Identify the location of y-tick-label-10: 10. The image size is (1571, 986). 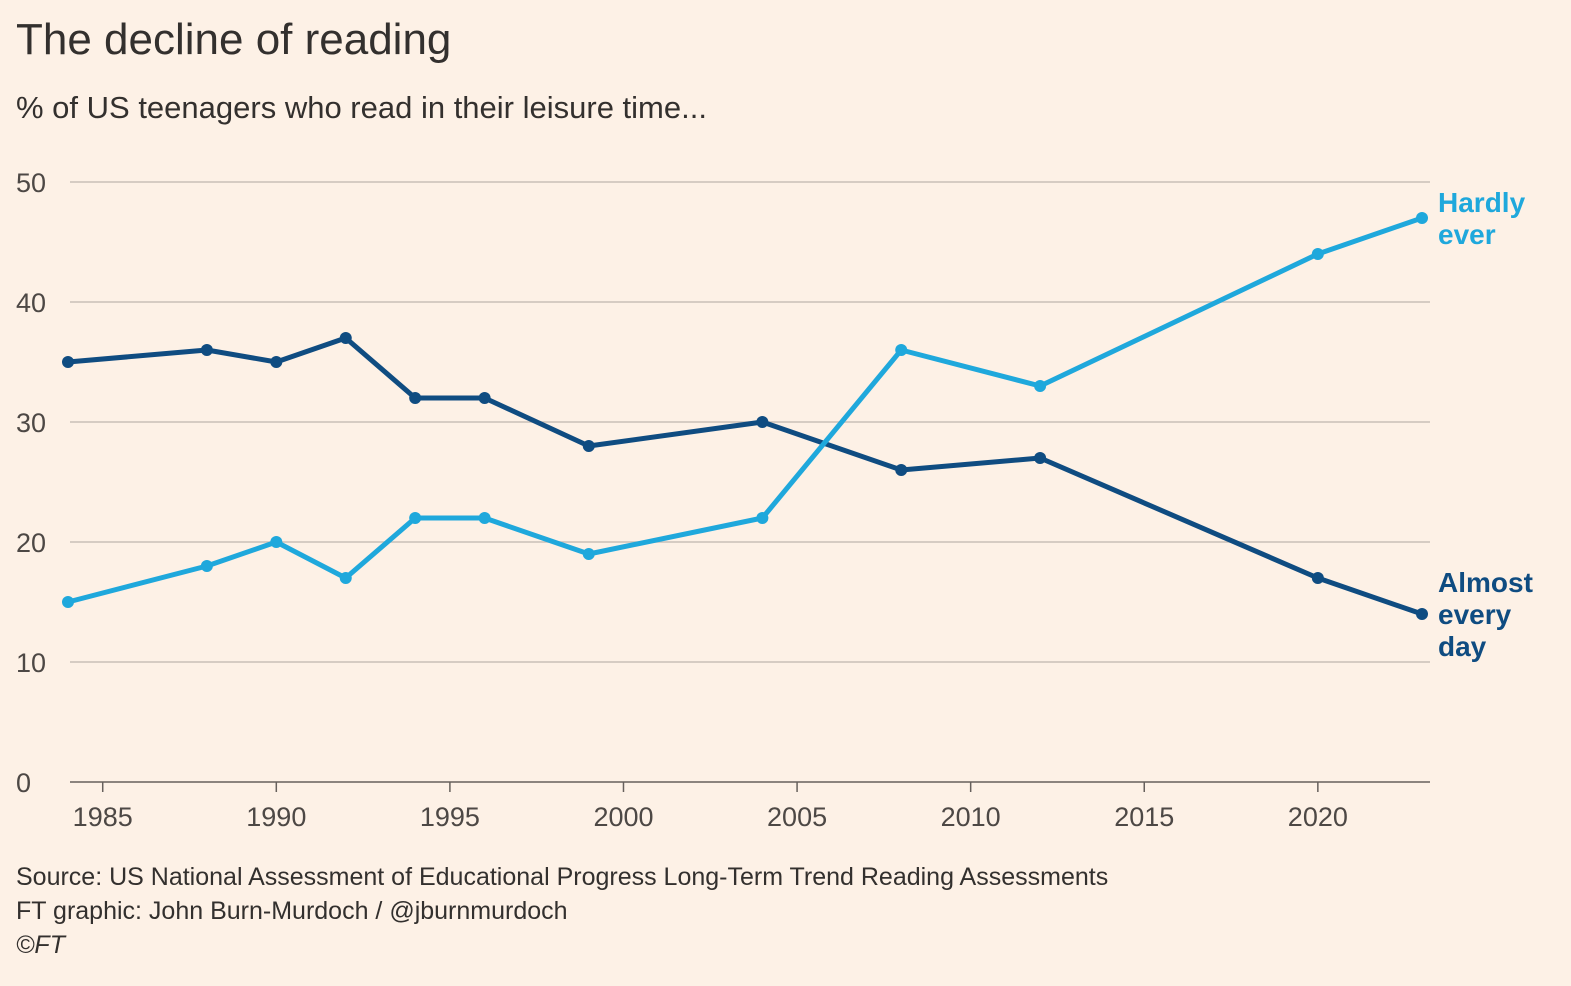
(31, 663).